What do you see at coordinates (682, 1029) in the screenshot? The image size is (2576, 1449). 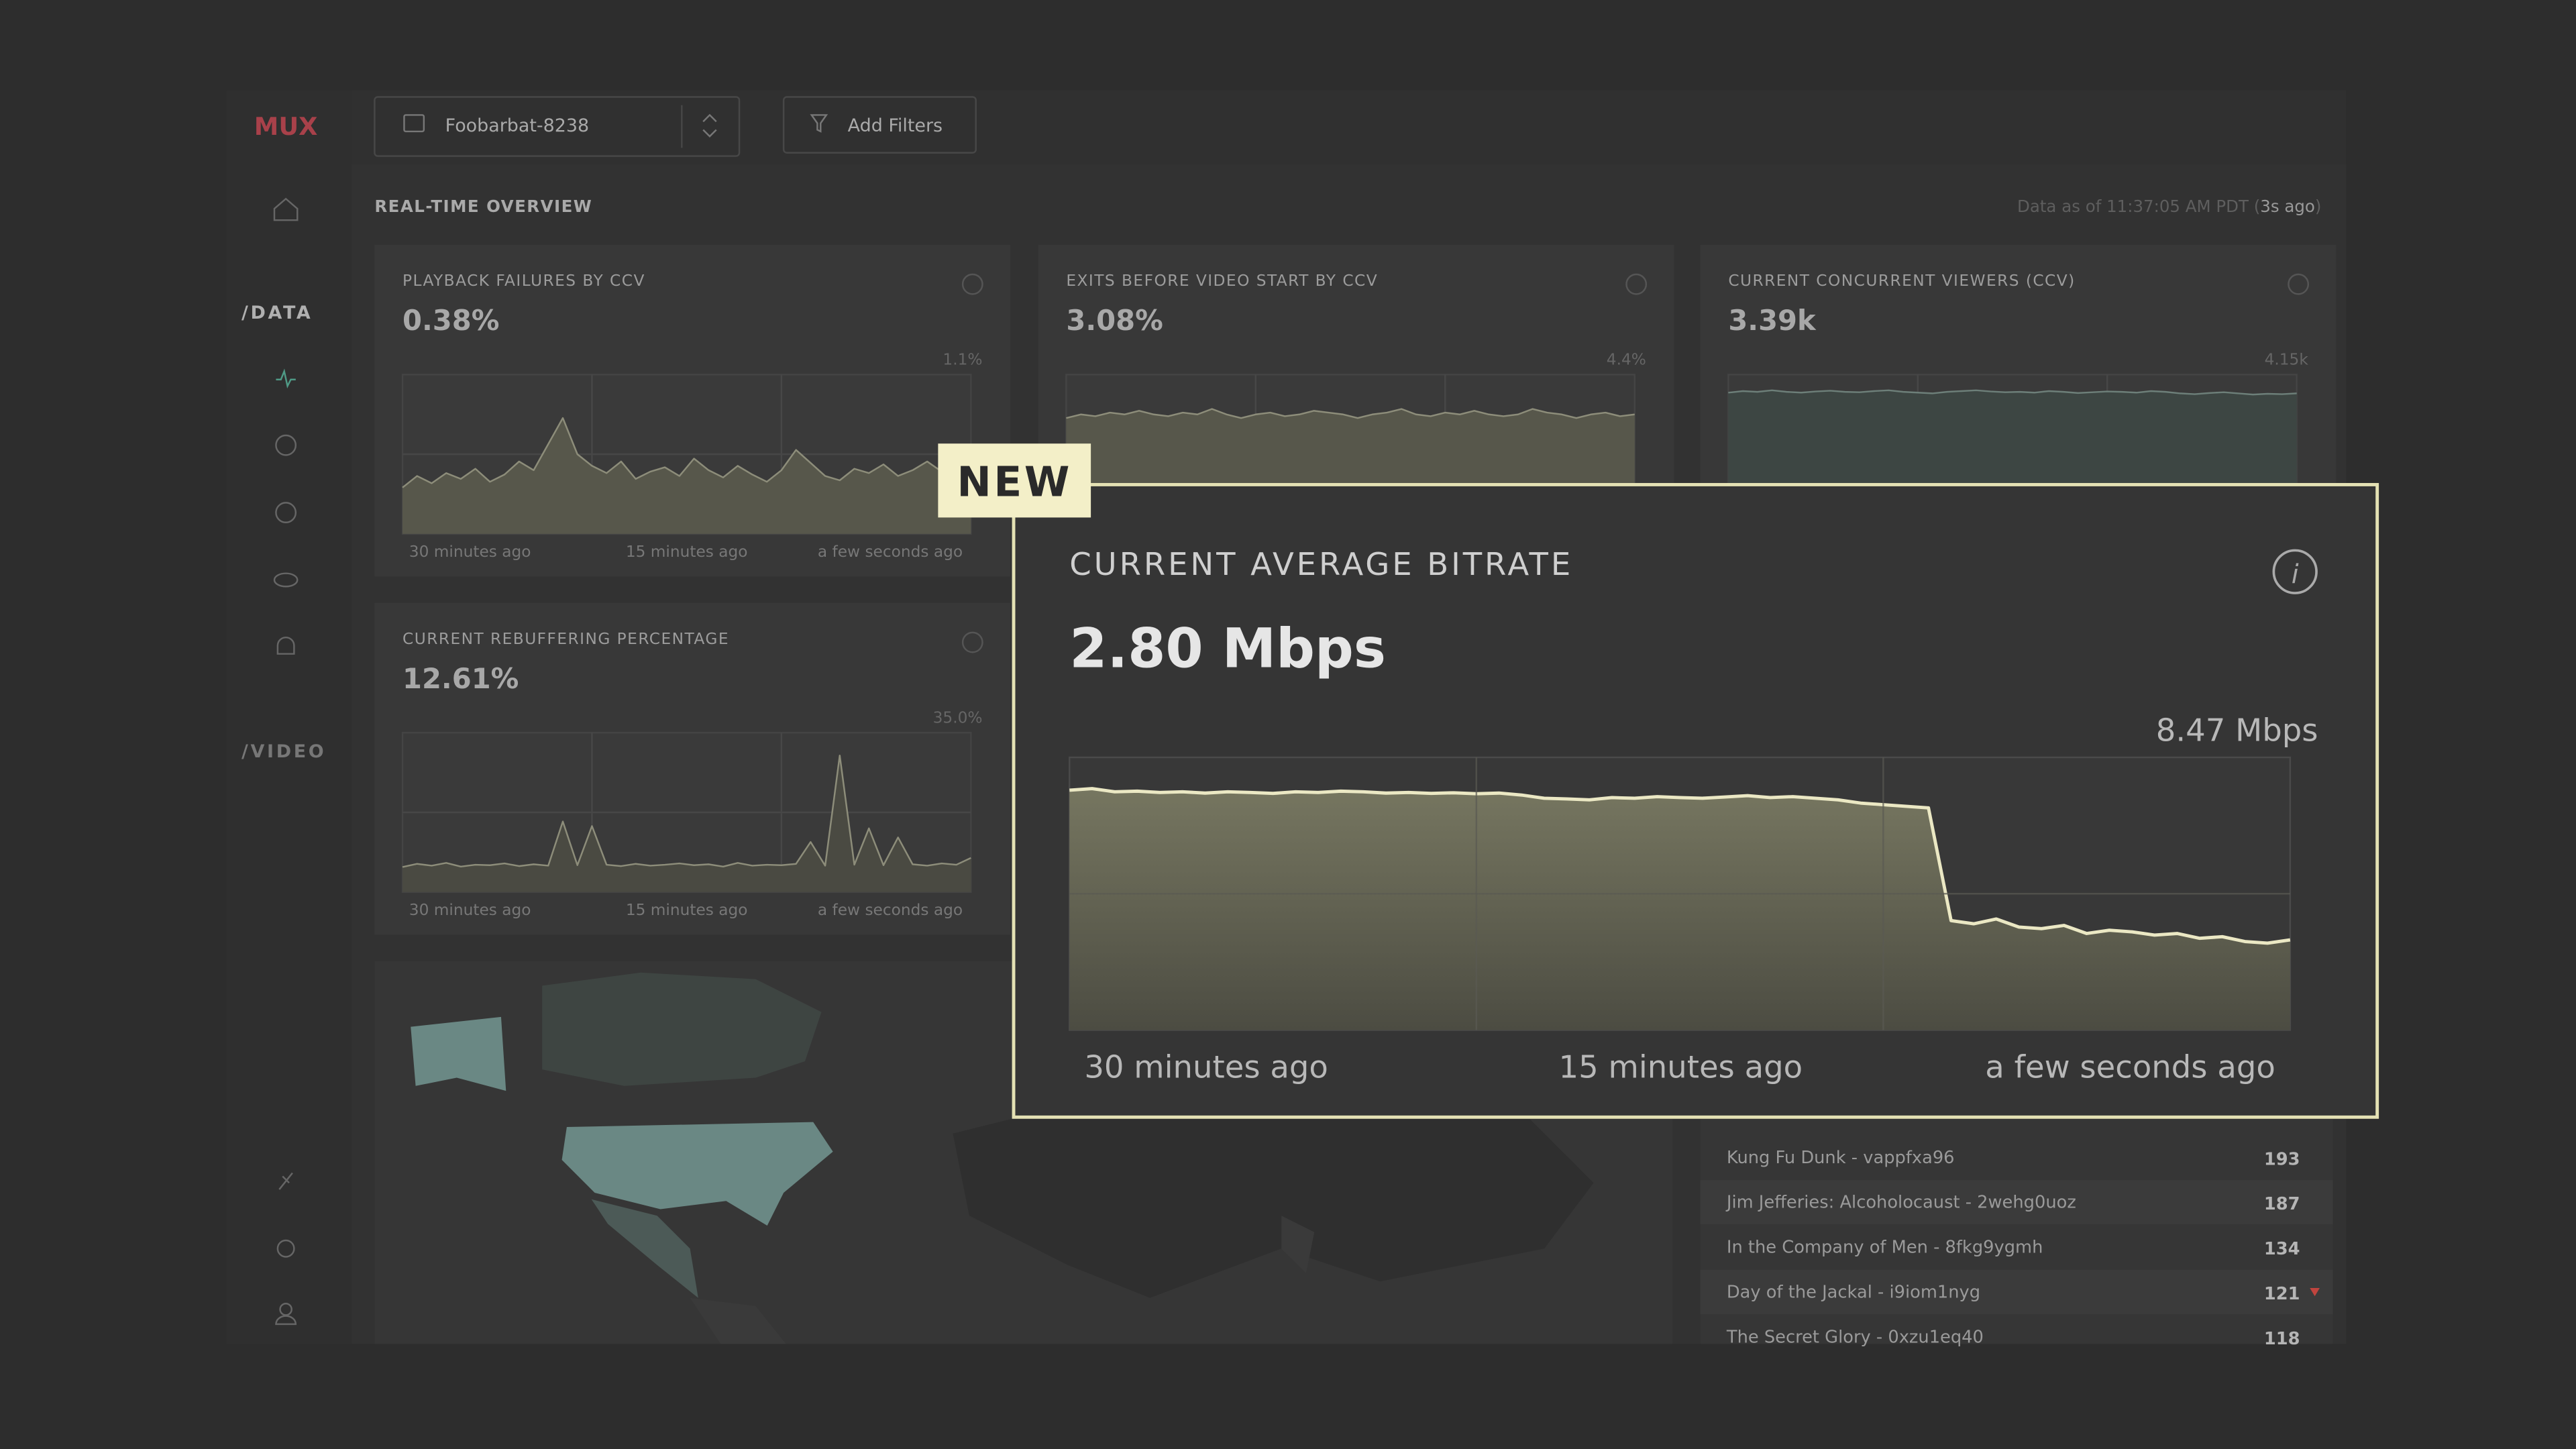 I see `canada` at bounding box center [682, 1029].